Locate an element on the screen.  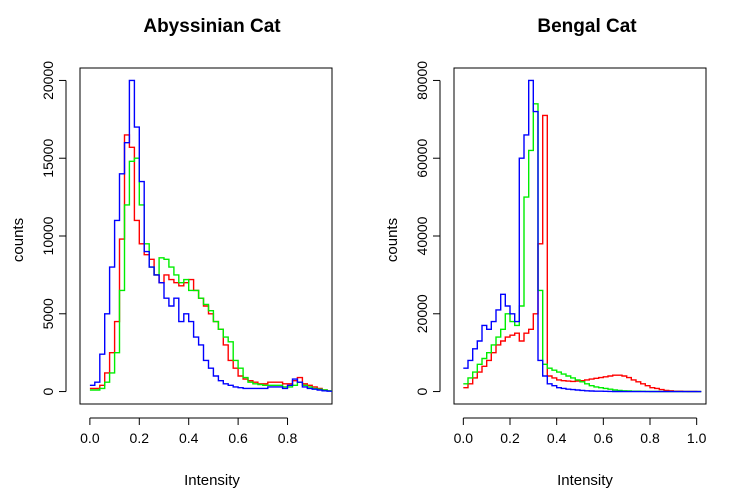
y-tick-label: 10000 is located at coordinates (48, 235).